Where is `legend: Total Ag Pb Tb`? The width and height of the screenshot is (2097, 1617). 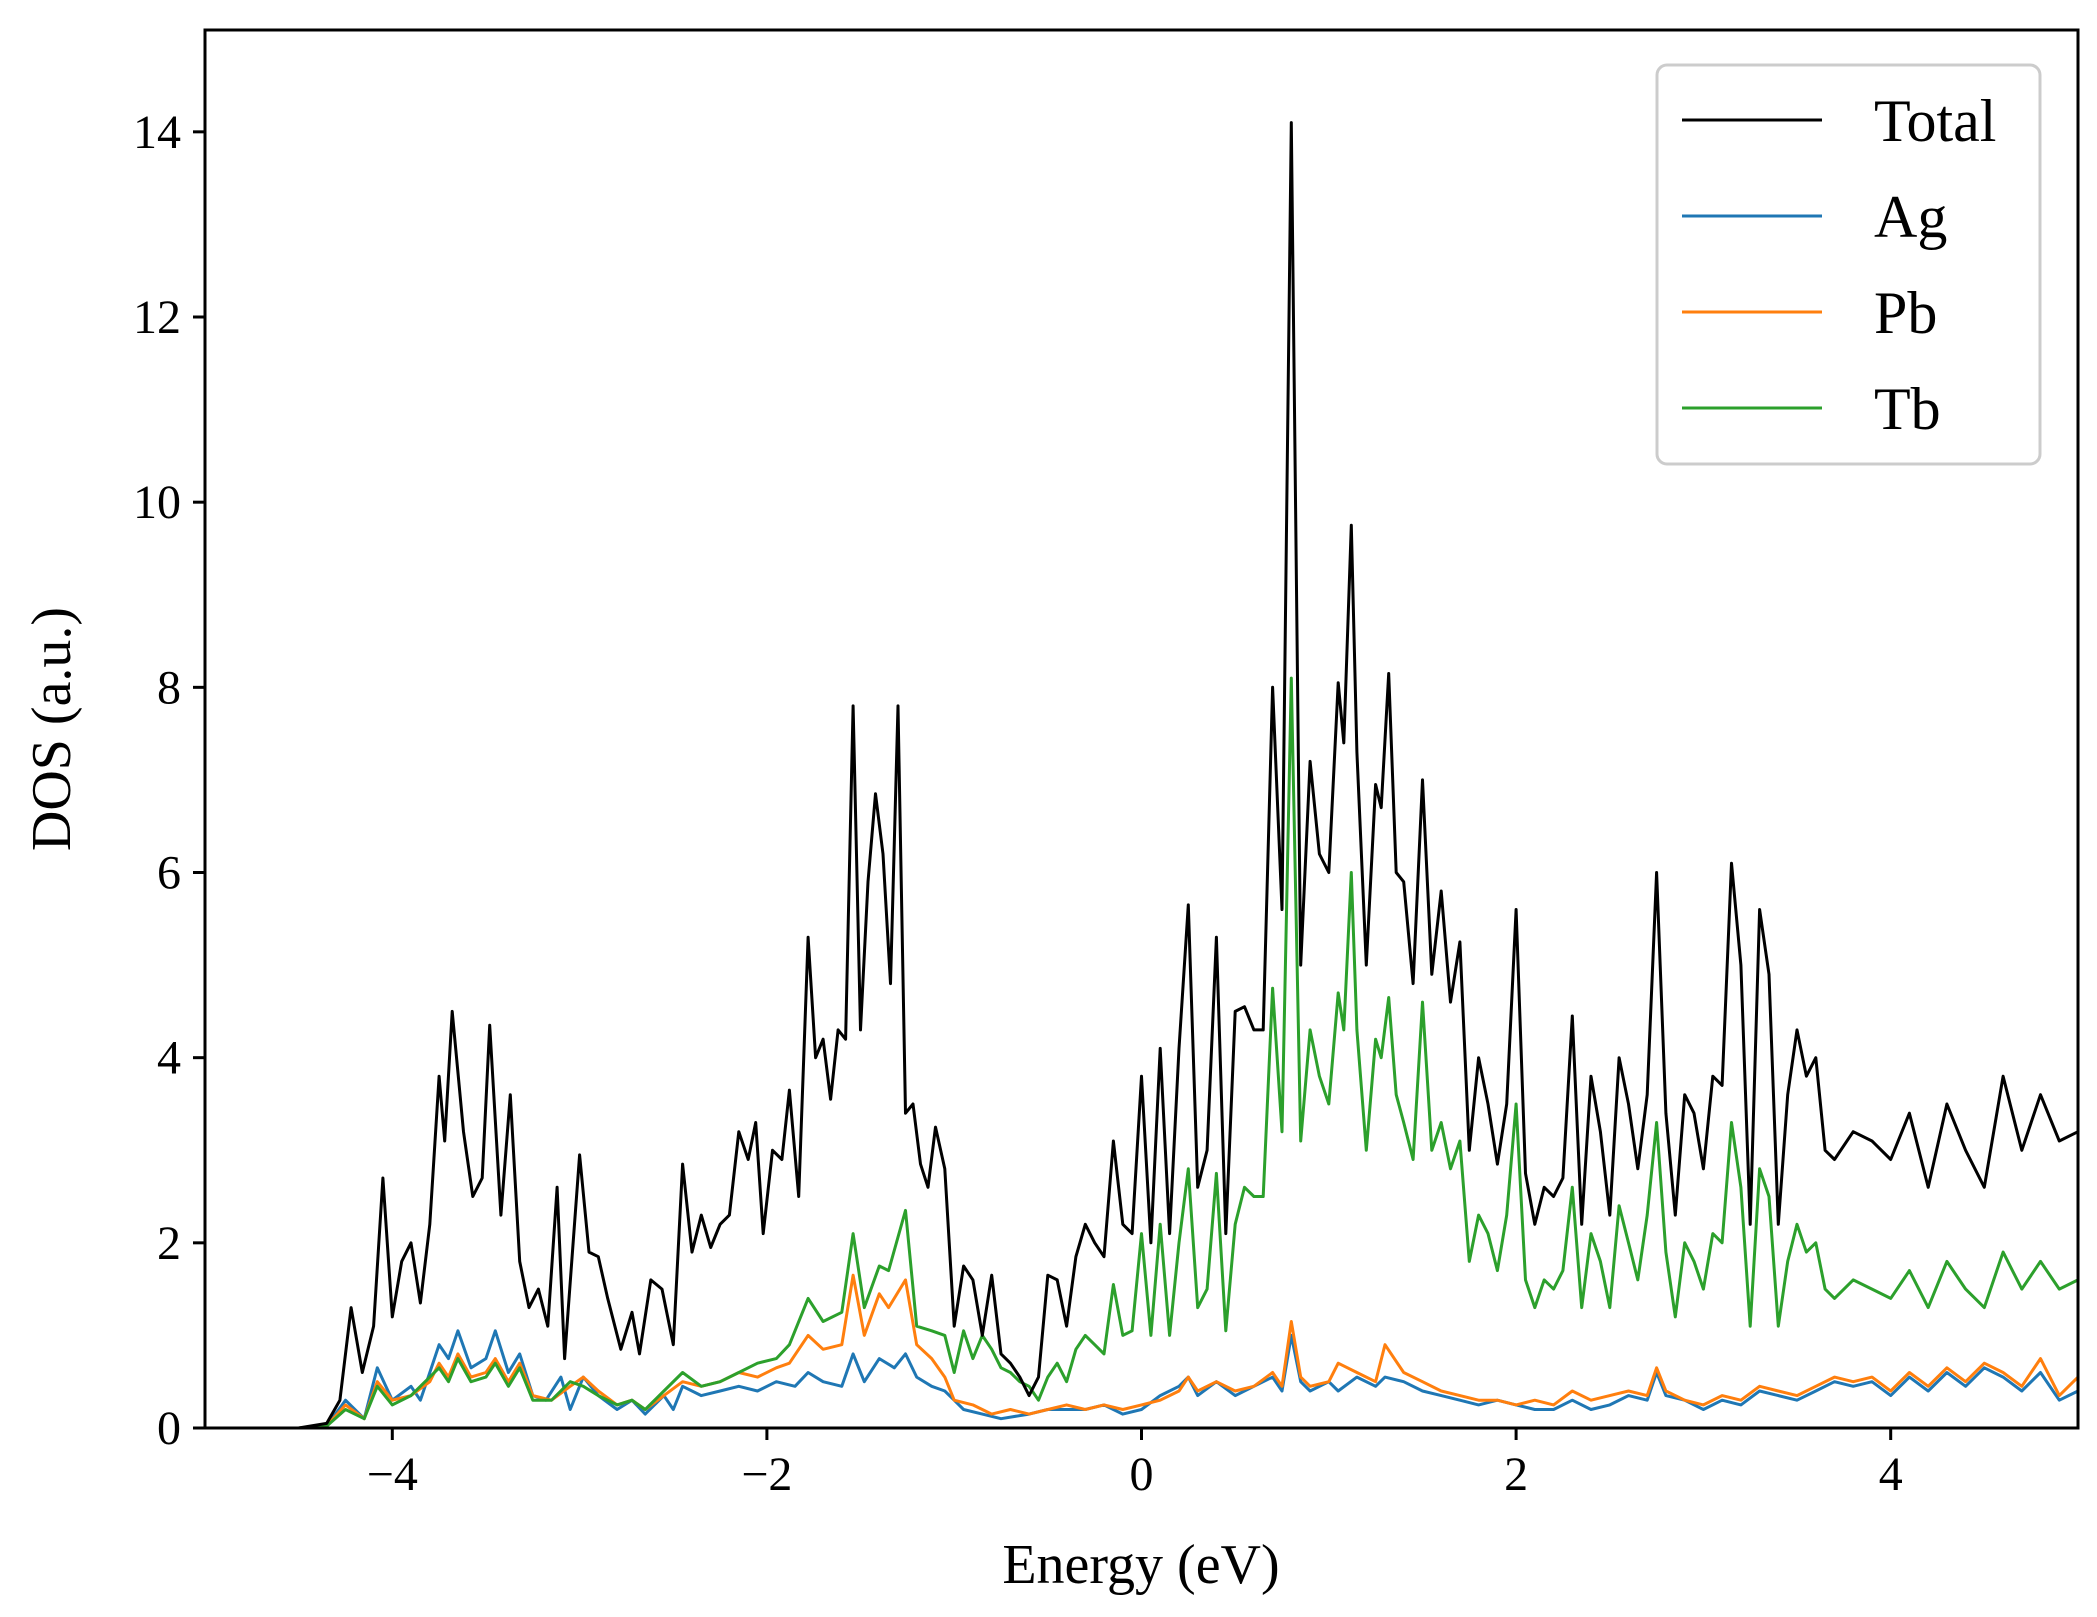
legend: Total Ag Pb Tb is located at coordinates (1848, 264).